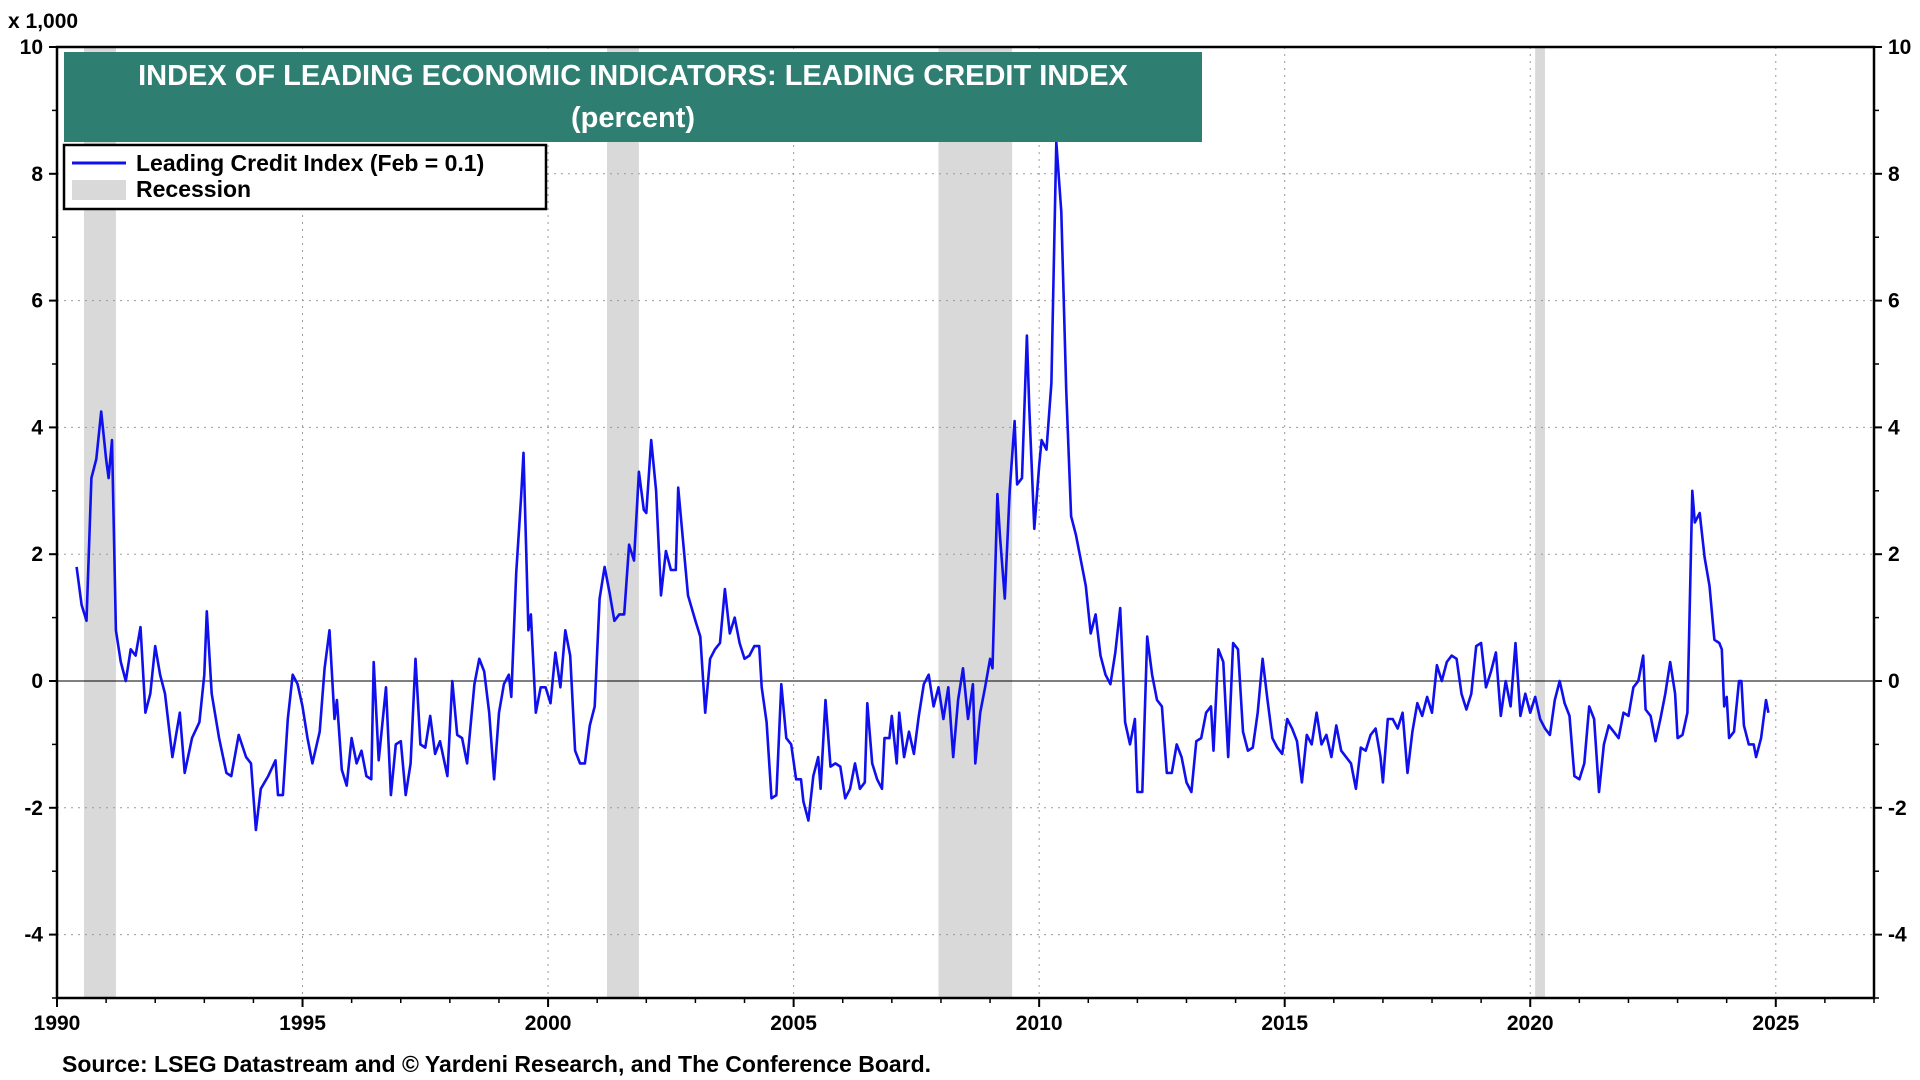 The height and width of the screenshot is (1080, 1920). I want to click on legend-label-recession: Recession, so click(193, 189).